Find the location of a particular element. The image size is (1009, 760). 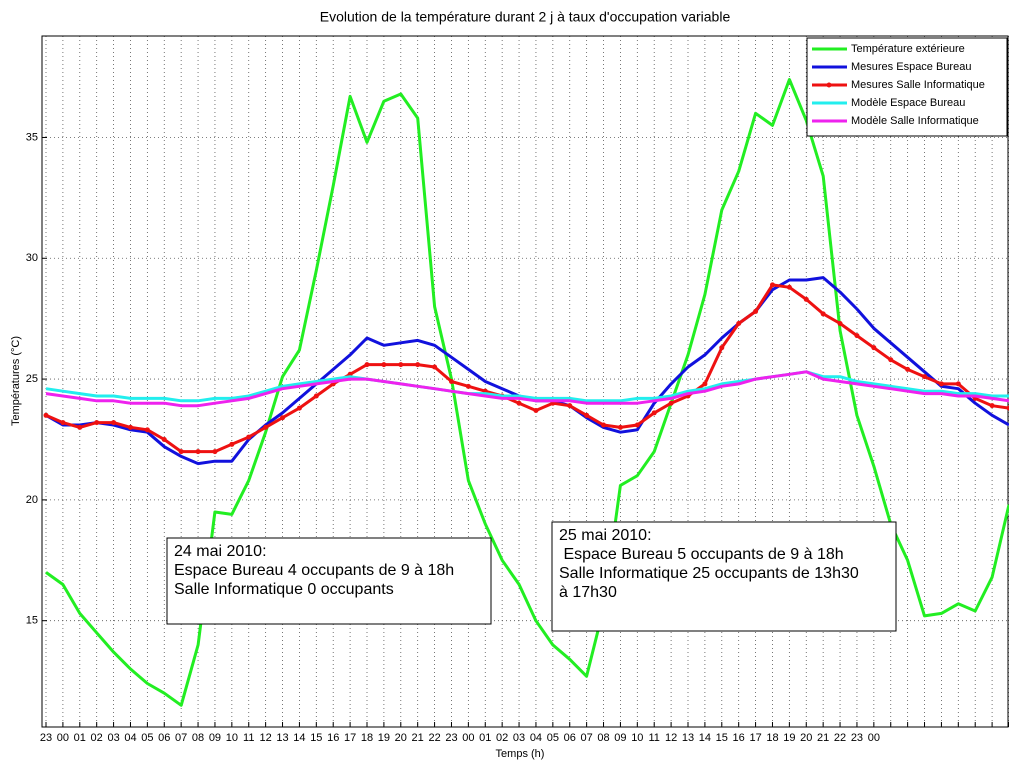

y-axis-label: Températures (°C) is located at coordinates (16, 381).